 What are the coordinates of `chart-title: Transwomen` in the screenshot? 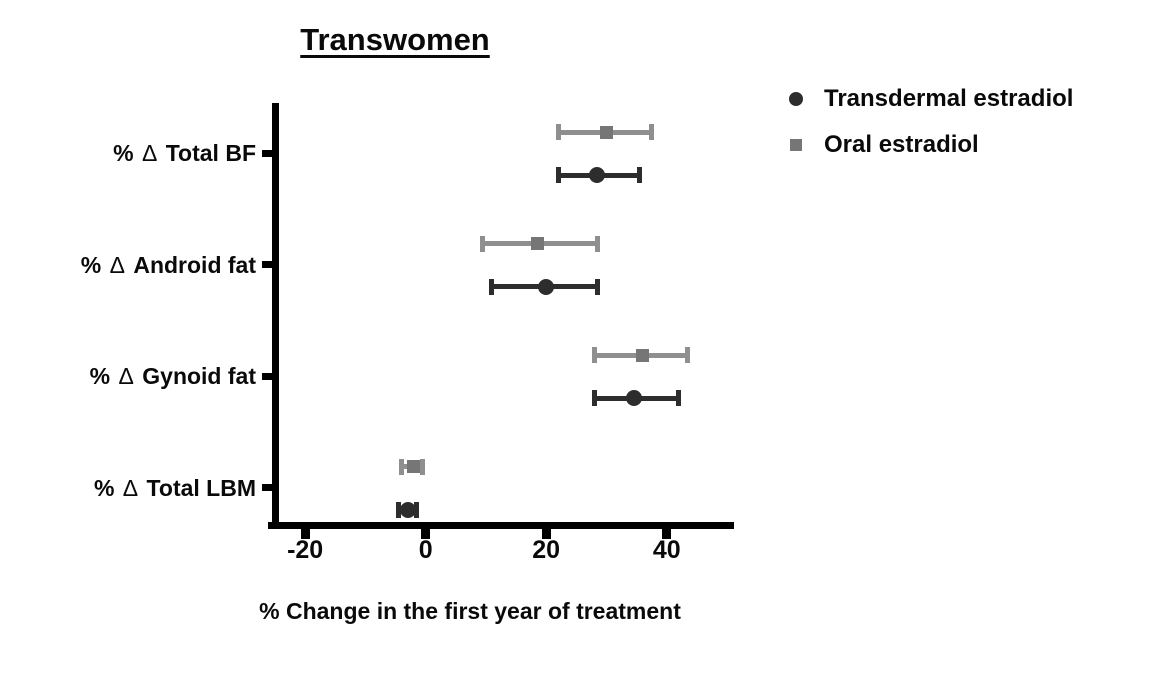 It's located at (395, 39).